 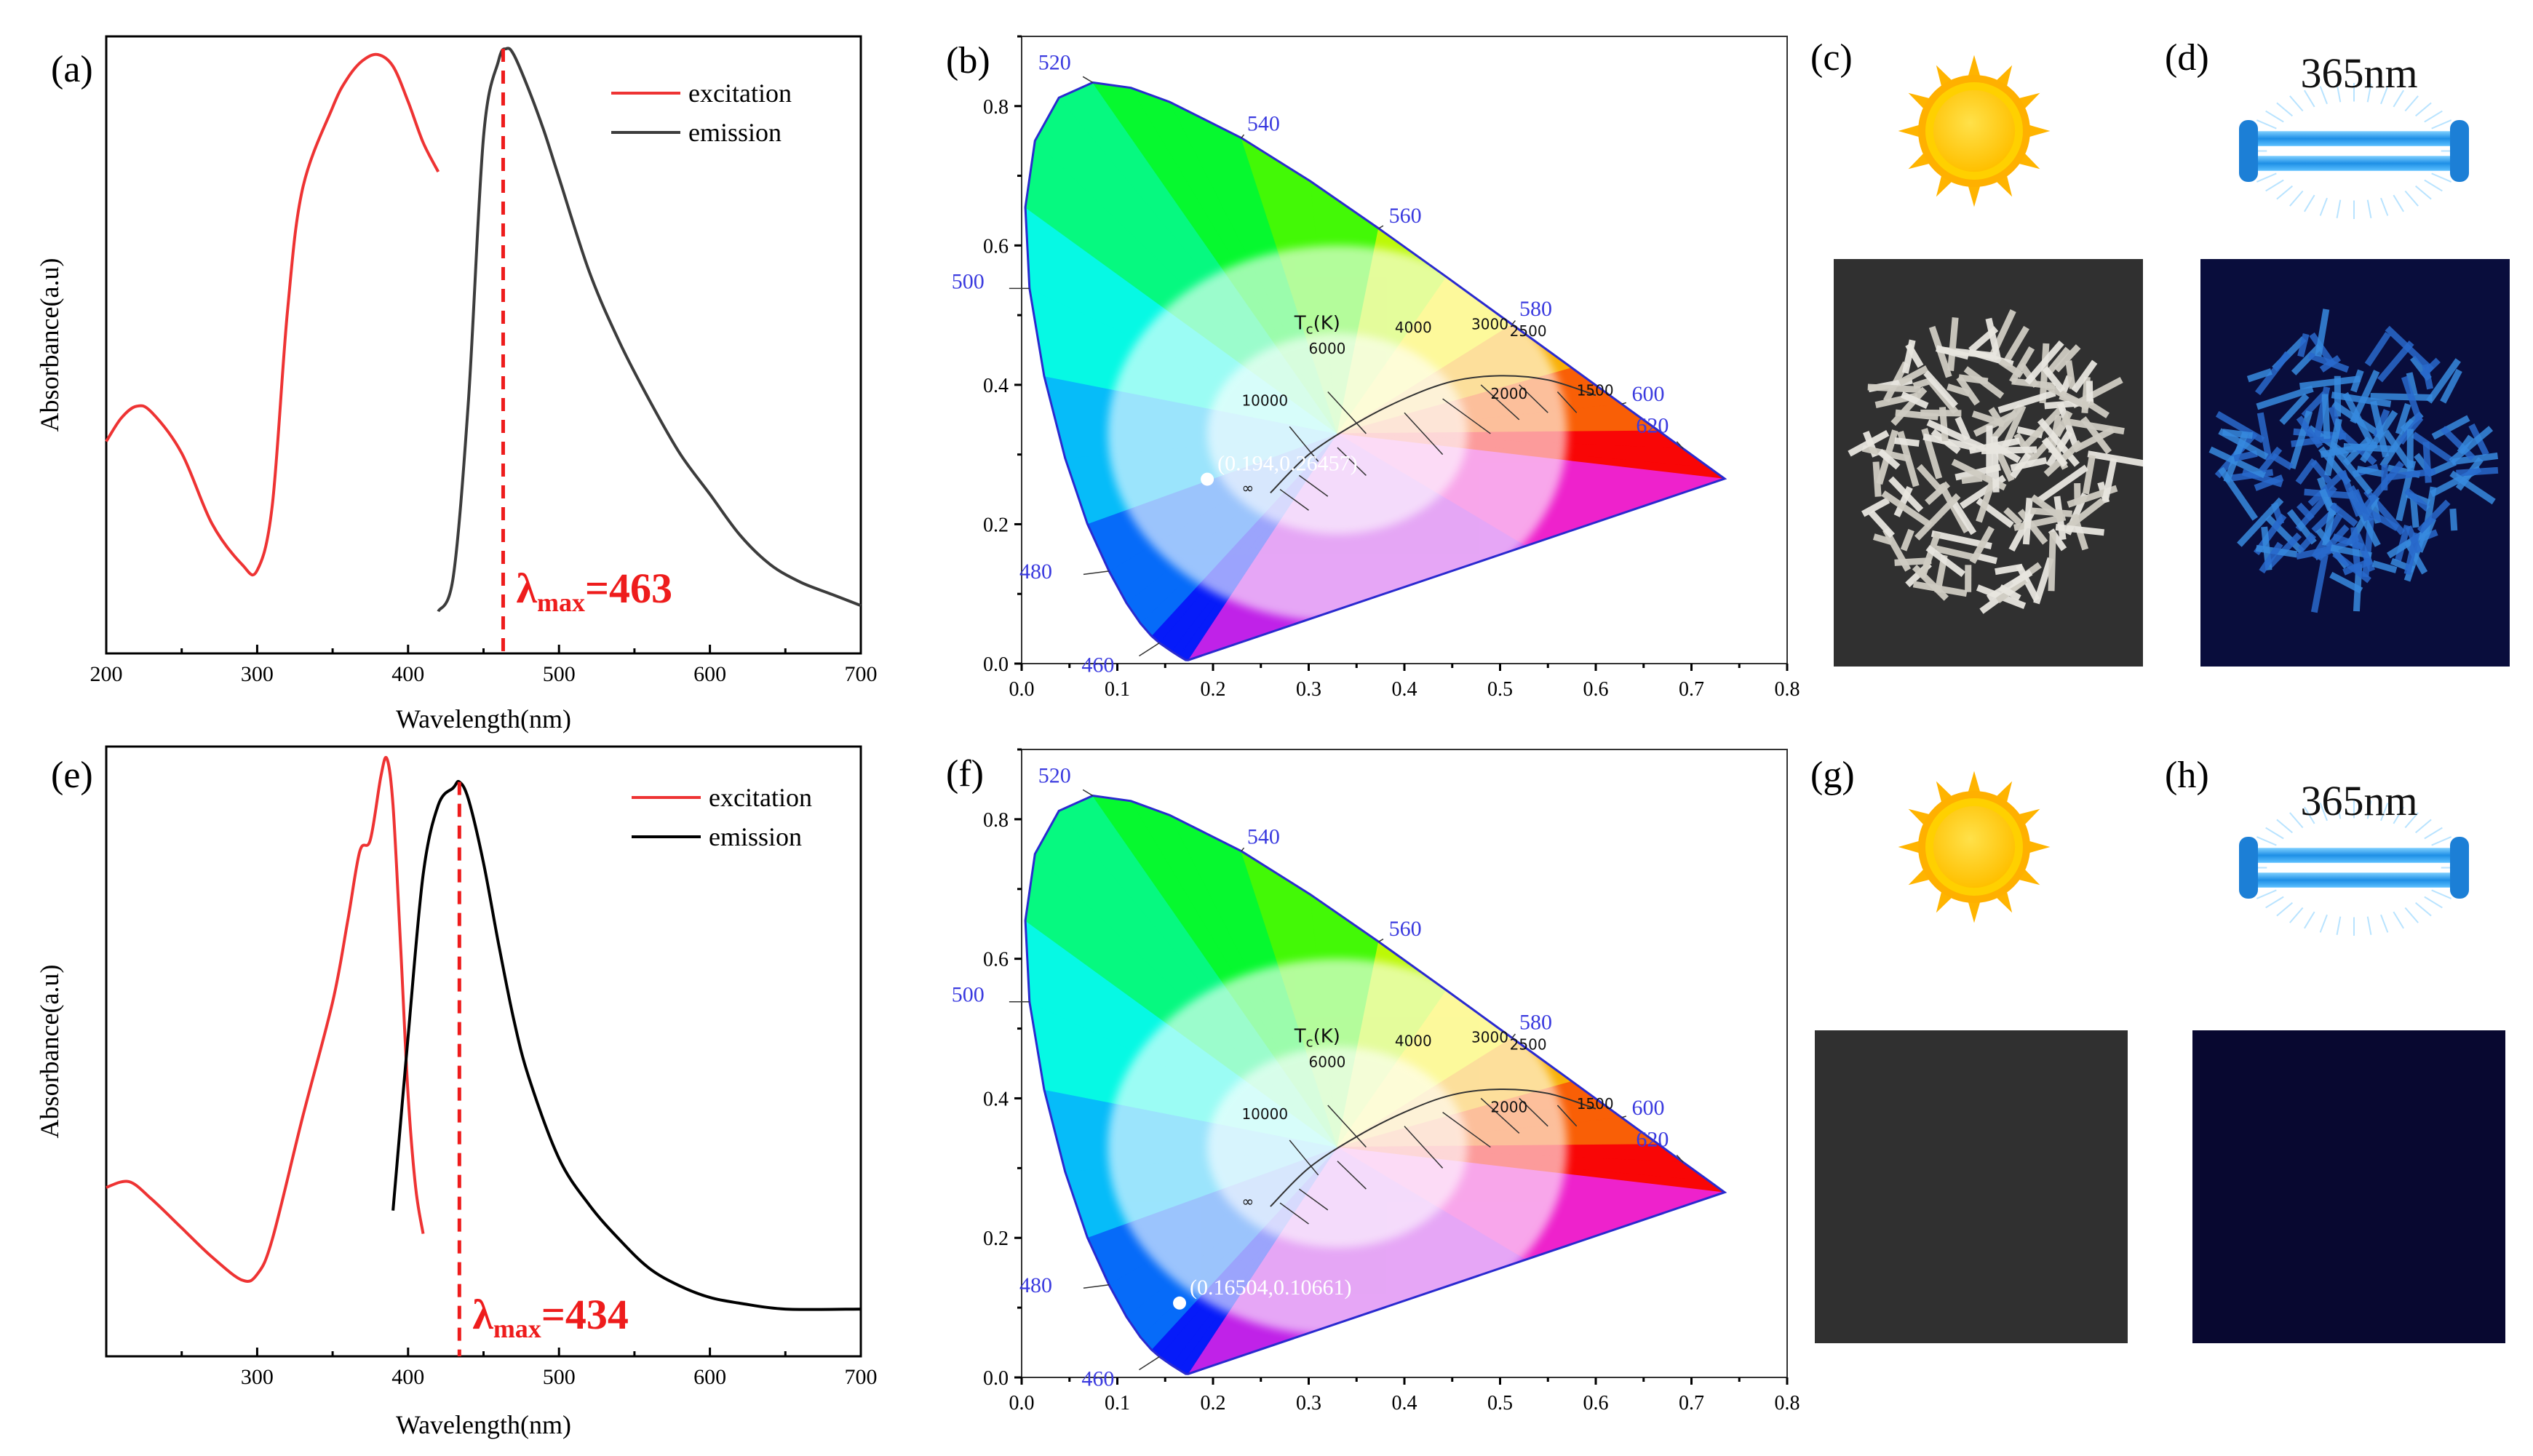 I want to click on panel-label-h: (h), so click(x=2187, y=775).